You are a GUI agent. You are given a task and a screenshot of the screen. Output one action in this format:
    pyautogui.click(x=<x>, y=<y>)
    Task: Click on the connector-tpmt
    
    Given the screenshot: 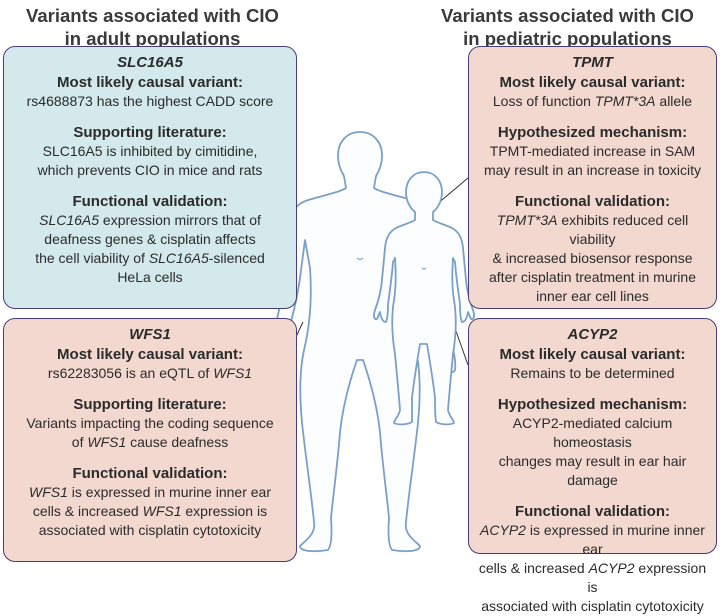 What is the action you would take?
    pyautogui.click(x=452, y=191)
    